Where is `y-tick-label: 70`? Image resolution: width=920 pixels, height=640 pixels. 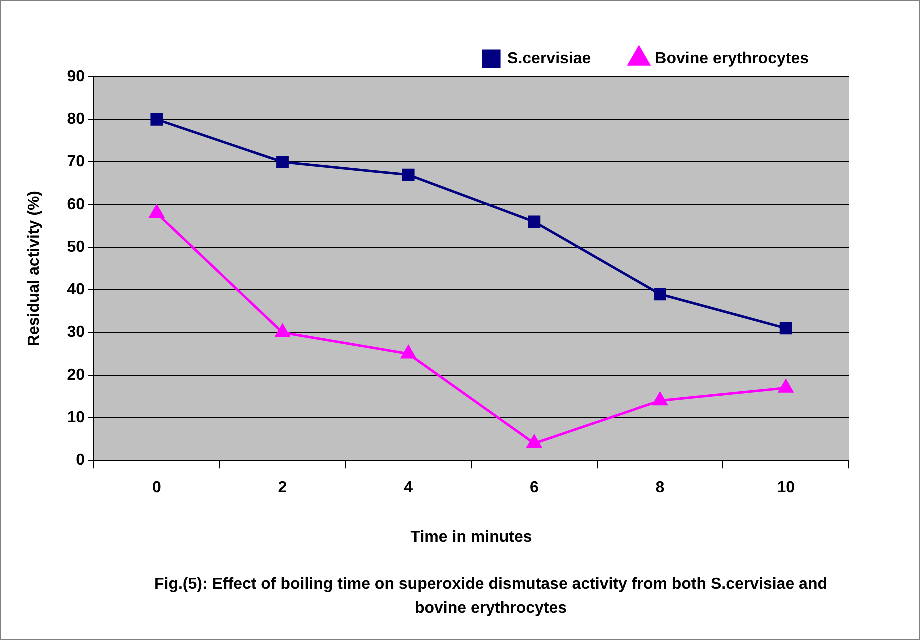 y-tick-label: 70 is located at coordinates (76, 162).